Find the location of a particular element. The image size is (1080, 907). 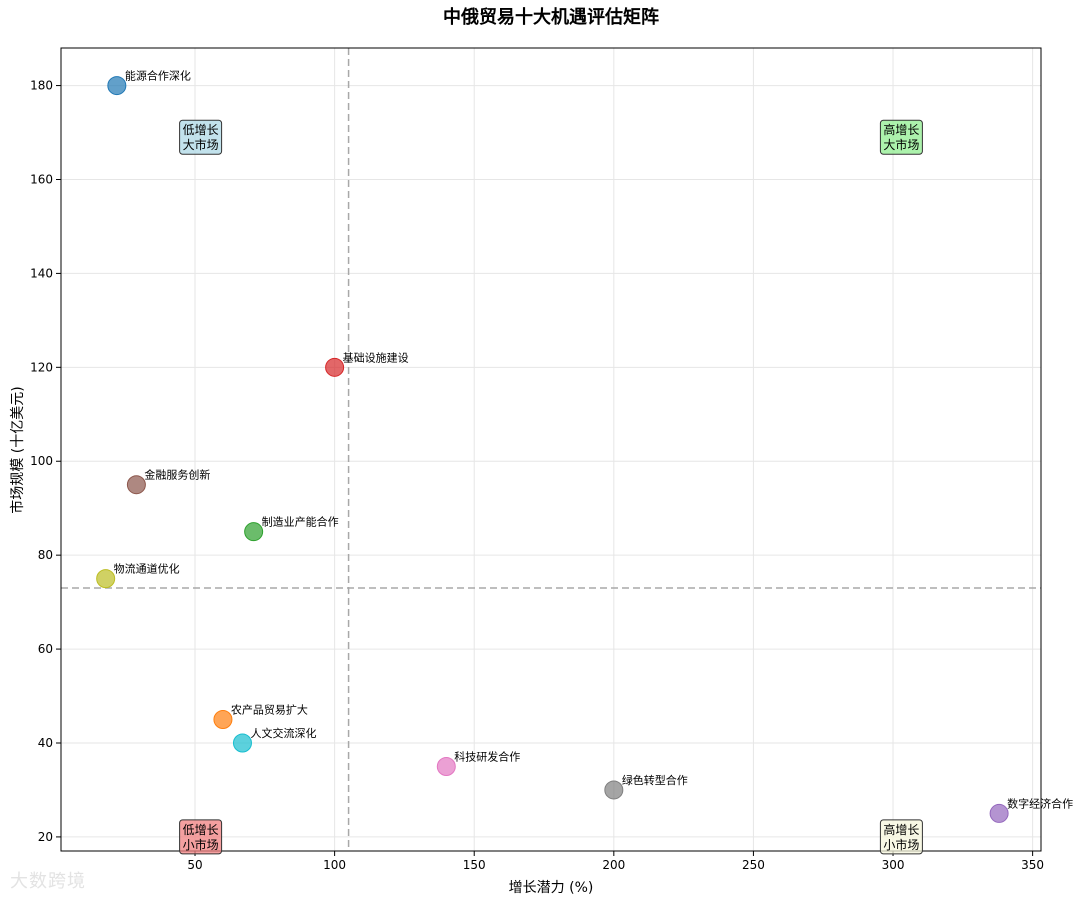

x-tick-label: 200 is located at coordinates (613, 865).